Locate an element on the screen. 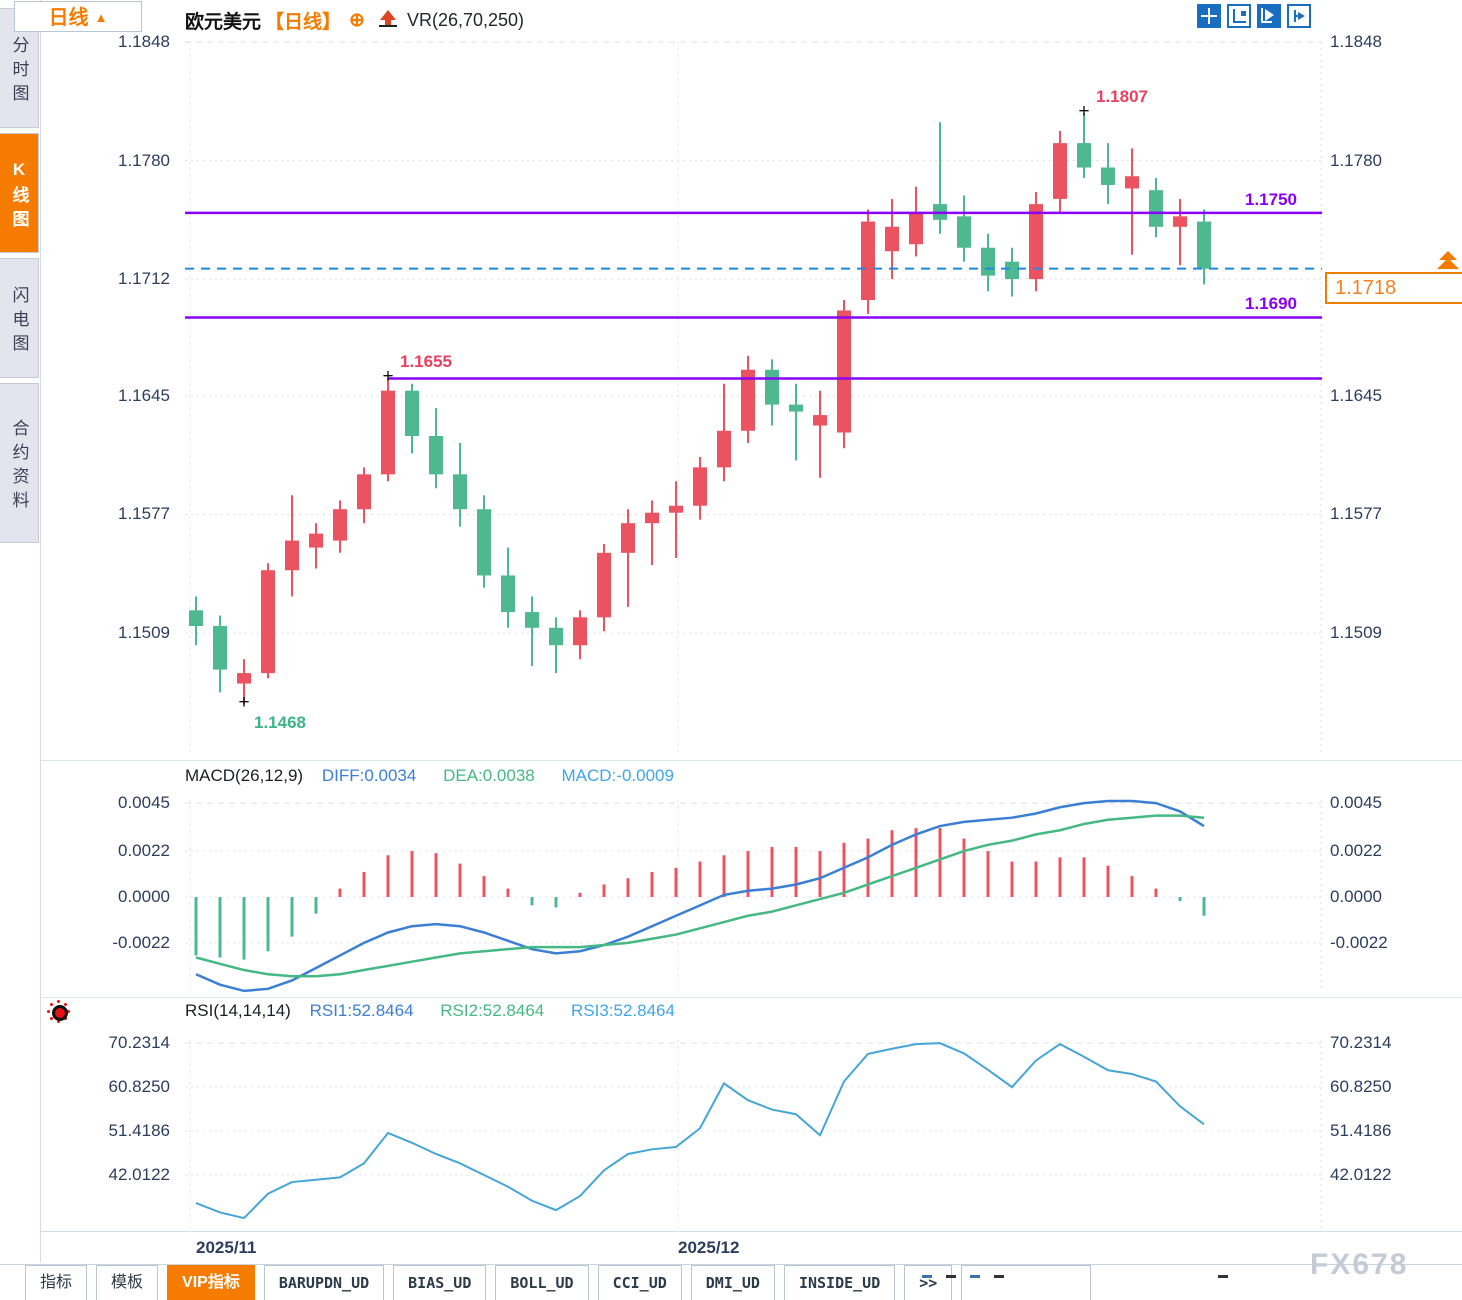  rsi-y-axis-label-left: 51.4186 is located at coordinates (139, 1130).